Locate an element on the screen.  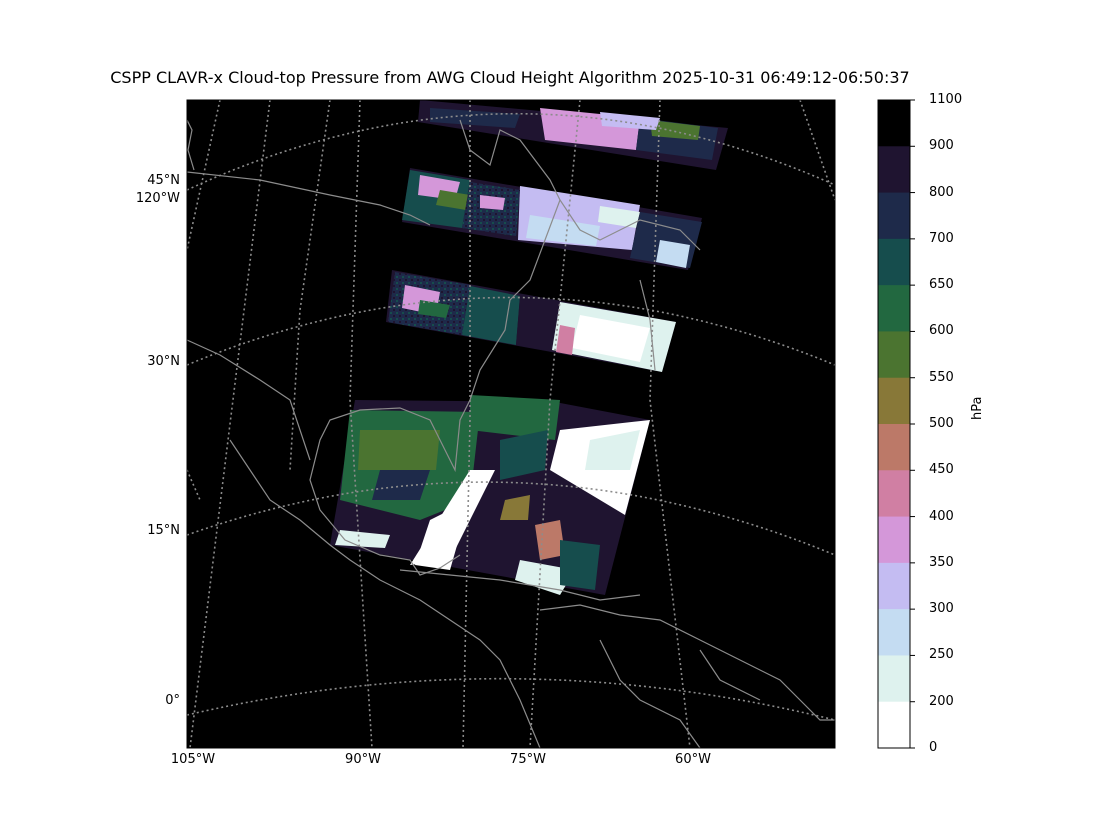
lat-label-15n: 15°N is located at coordinates (163, 530).